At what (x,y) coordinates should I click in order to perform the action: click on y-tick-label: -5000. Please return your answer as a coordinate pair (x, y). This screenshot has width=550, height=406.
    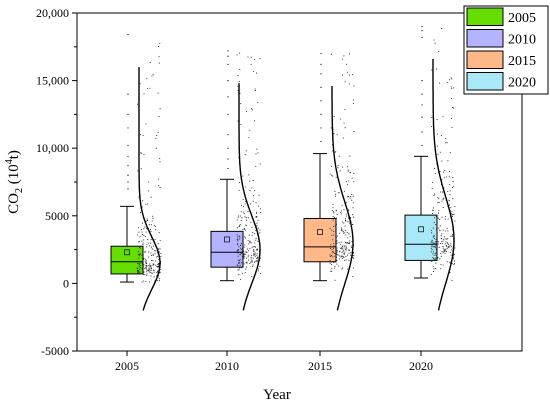
    Looking at the image, I should click on (55, 351).